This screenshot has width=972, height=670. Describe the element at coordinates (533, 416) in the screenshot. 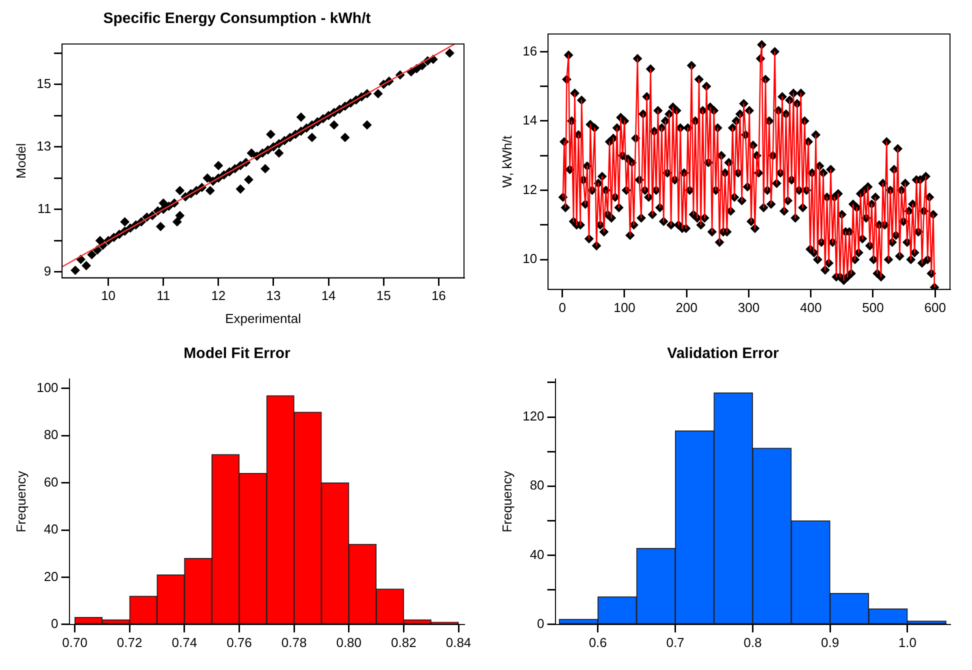

I see `y-tick-label: 120` at that location.